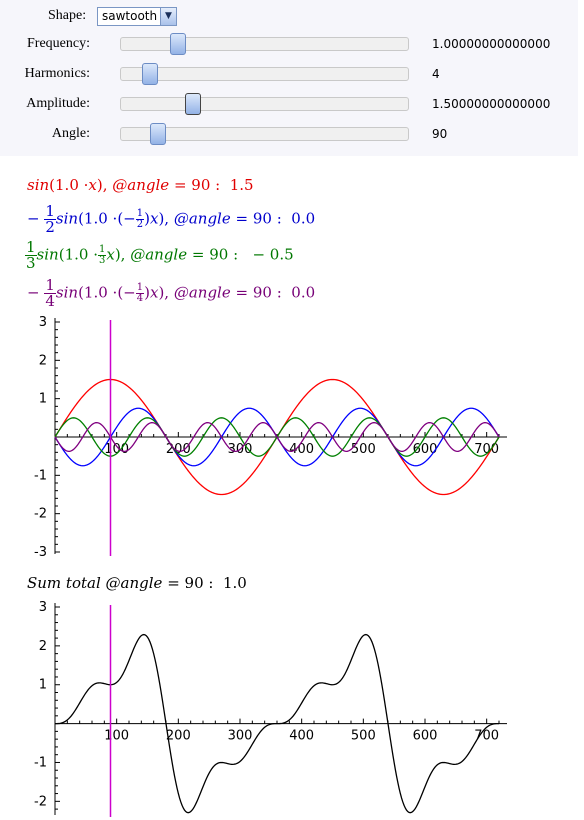 This screenshot has height=820, width=584. Describe the element at coordinates (264, 104) in the screenshot. I see `amplitude-slider` at that location.